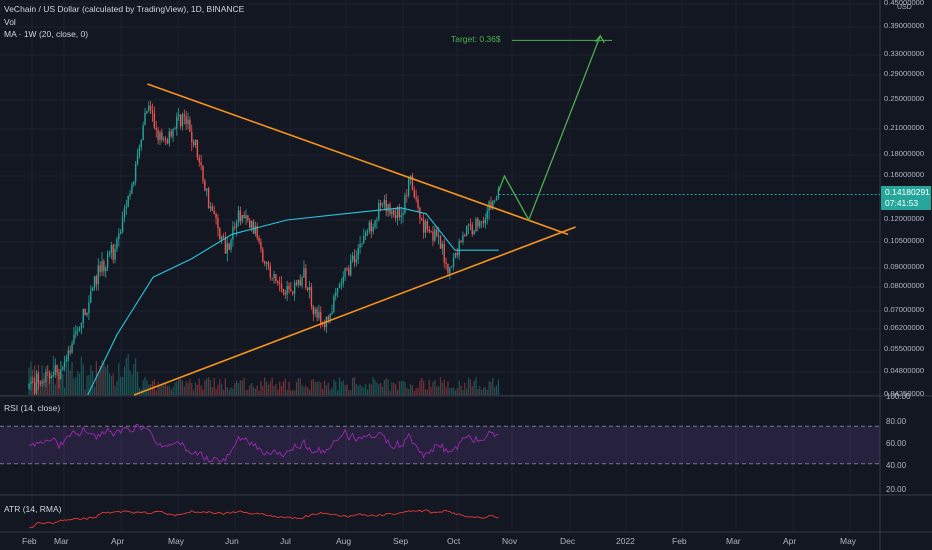  What do you see at coordinates (896, 489) in the screenshot?
I see `rsi-tick-label: 20.00` at bounding box center [896, 489].